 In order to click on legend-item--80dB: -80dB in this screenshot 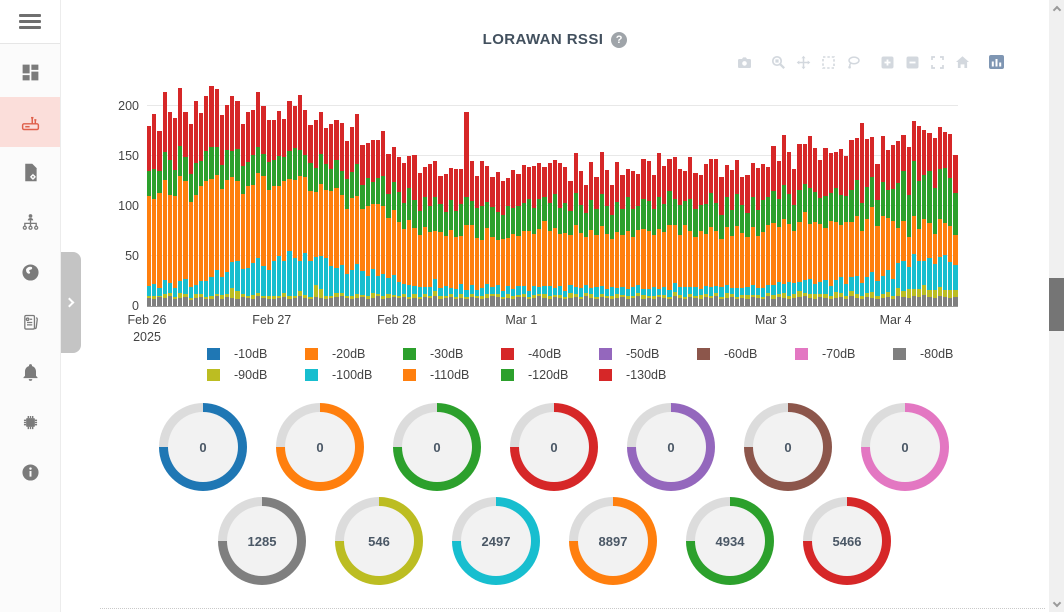, I will do `click(942, 354)`.